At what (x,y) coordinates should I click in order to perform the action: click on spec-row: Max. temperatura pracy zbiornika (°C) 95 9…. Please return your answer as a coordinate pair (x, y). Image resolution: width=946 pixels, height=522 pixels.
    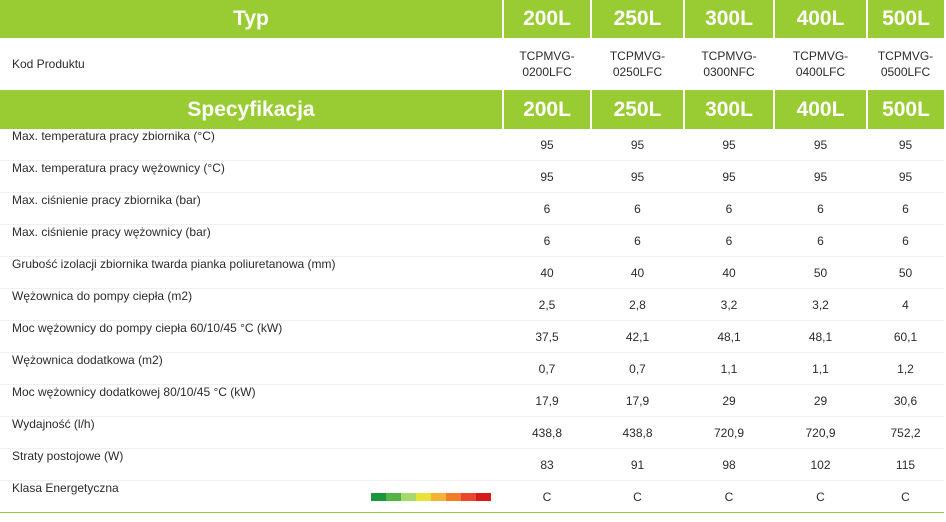
    Looking at the image, I should click on (472, 145).